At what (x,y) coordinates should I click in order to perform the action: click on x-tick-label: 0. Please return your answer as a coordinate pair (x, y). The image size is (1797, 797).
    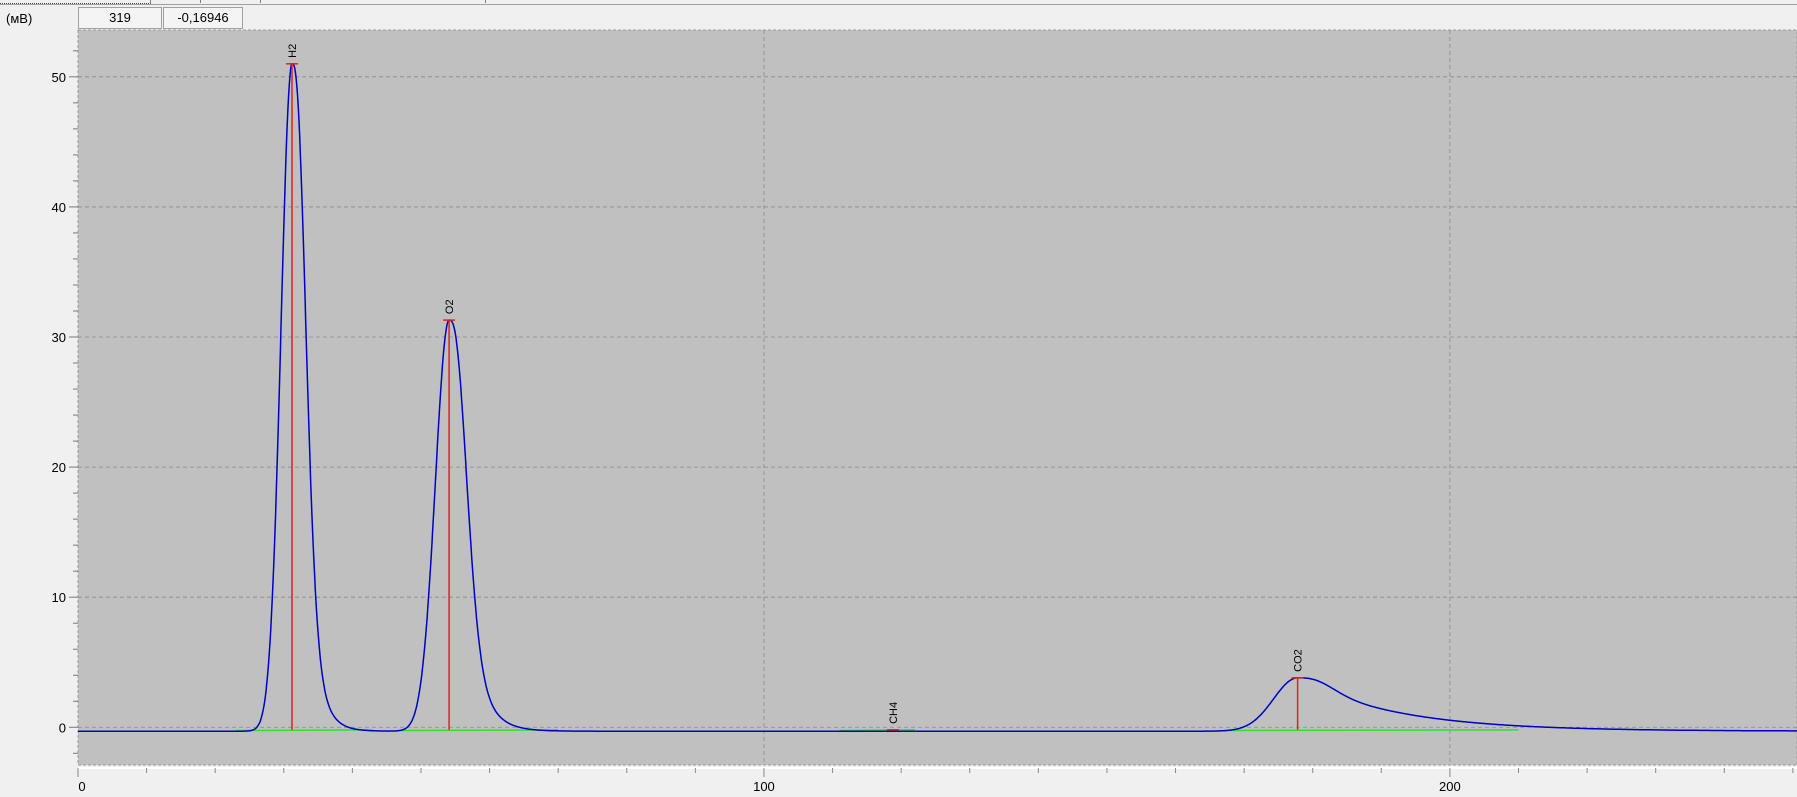
    Looking at the image, I should click on (81, 786).